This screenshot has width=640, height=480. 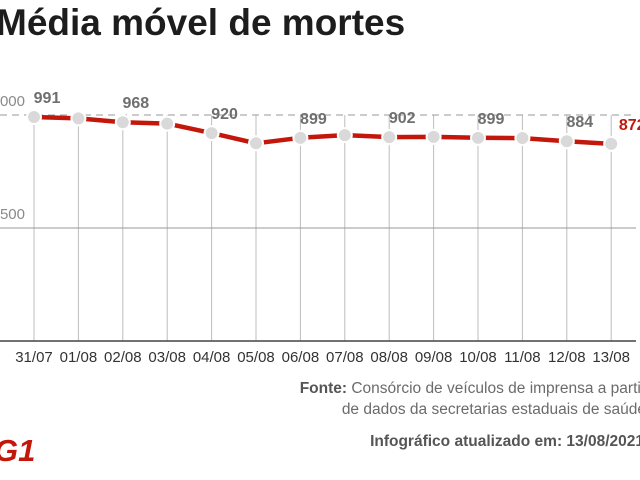 What do you see at coordinates (611, 357) in the screenshot?
I see `x-tick-label: 13/08` at bounding box center [611, 357].